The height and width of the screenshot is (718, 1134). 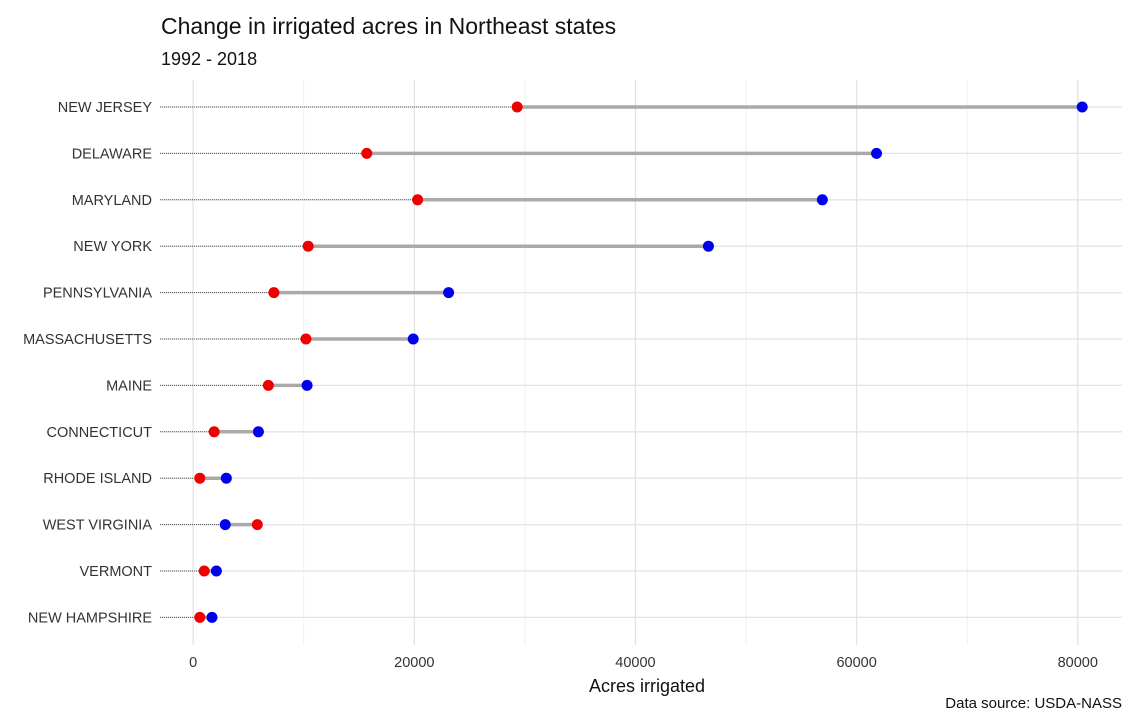 I want to click on x-tick-label: 20000, so click(x=414, y=663).